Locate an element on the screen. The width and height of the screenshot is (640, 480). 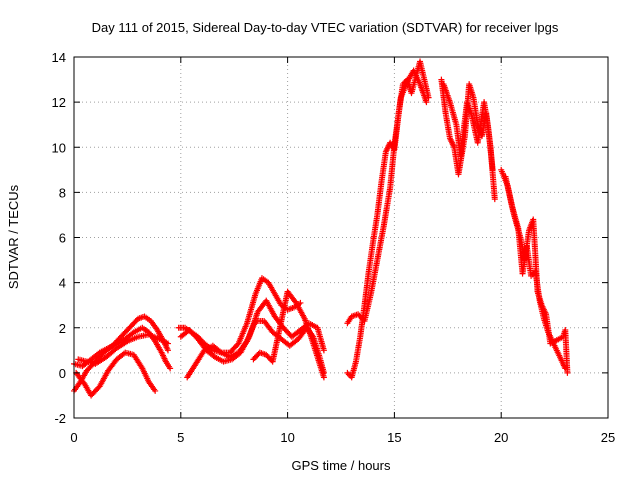
x-tick-label: 0 is located at coordinates (73, 437).